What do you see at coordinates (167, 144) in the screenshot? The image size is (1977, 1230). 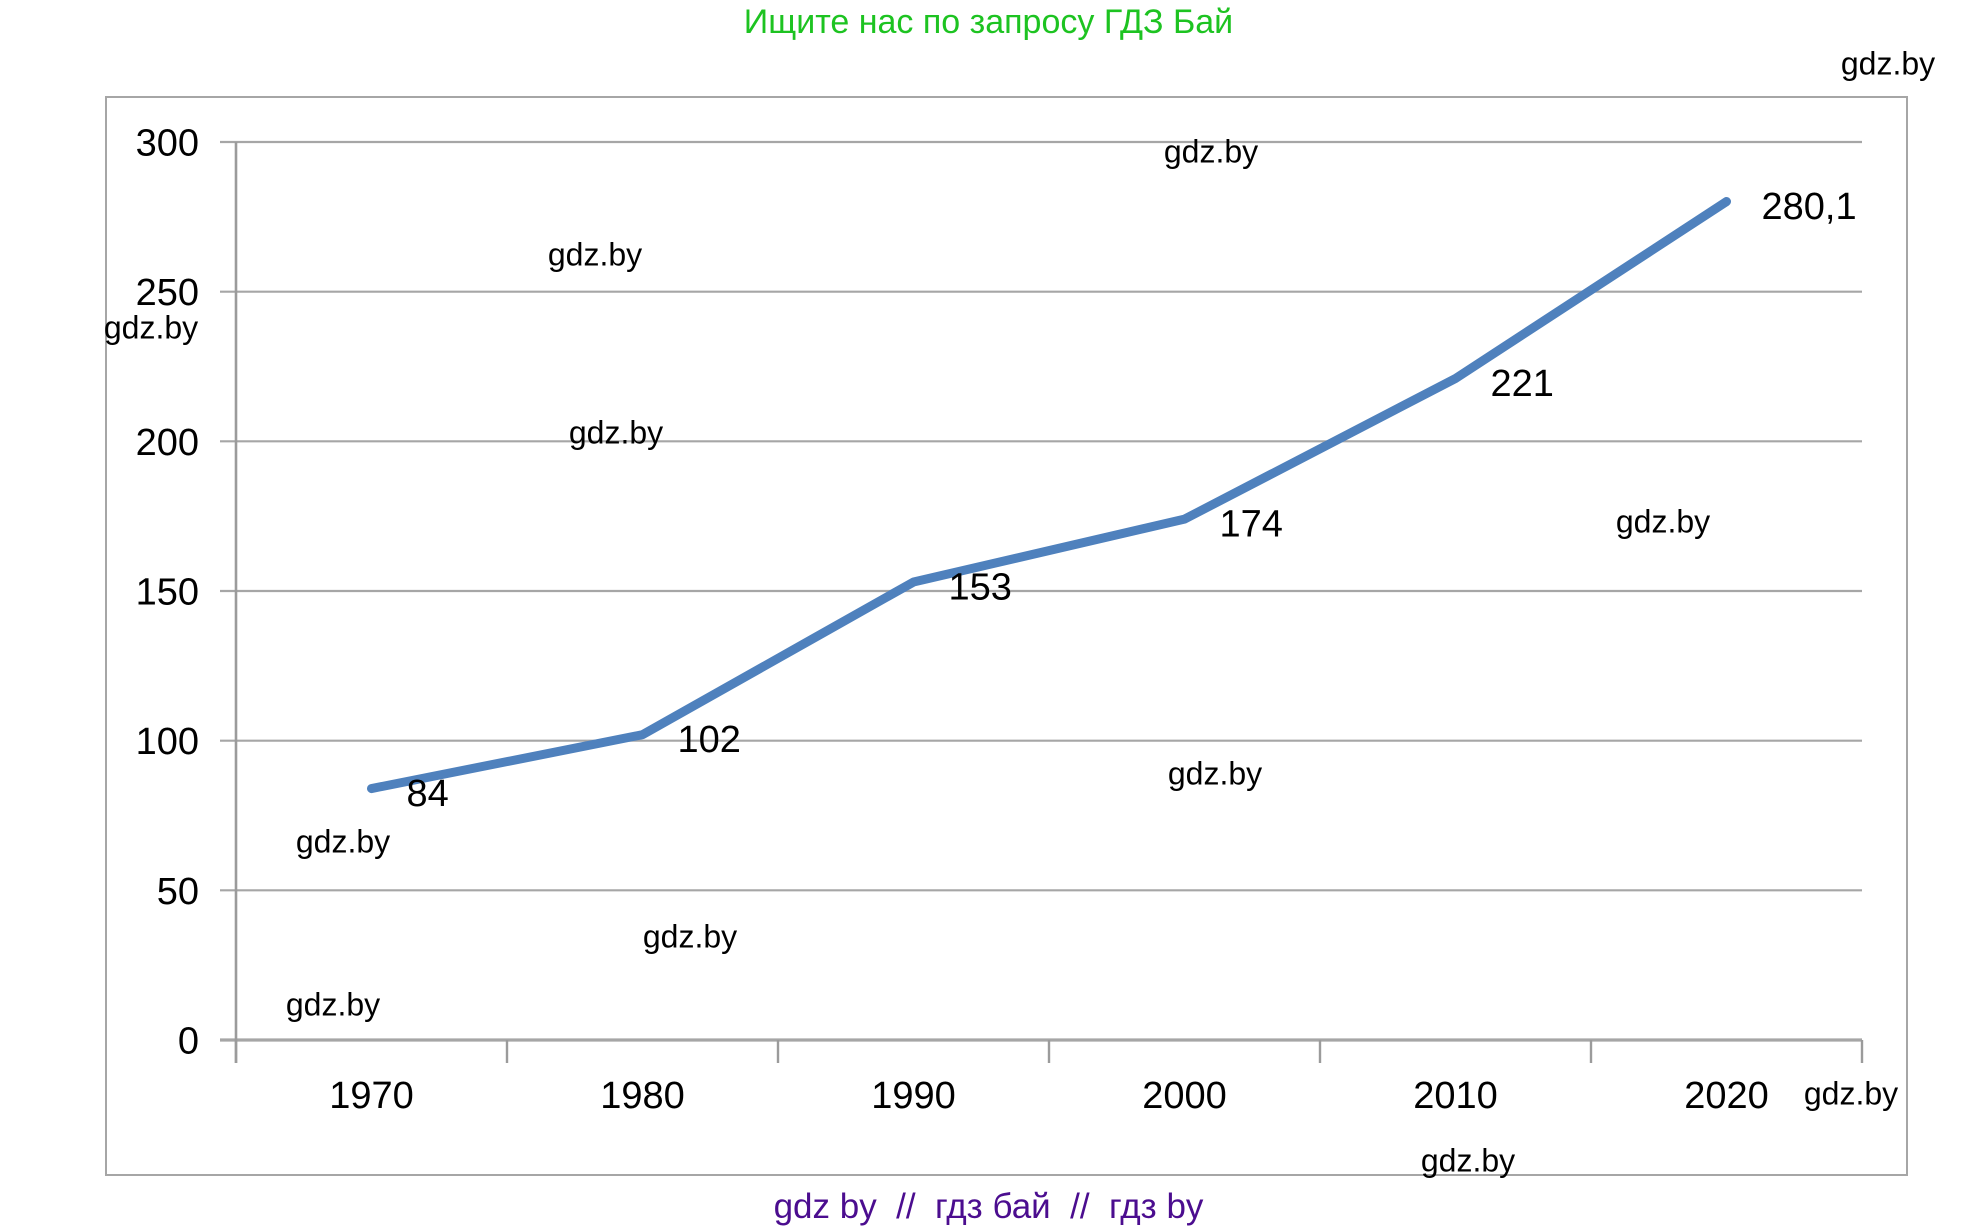 I see `y-axis-label-300: 300` at bounding box center [167, 144].